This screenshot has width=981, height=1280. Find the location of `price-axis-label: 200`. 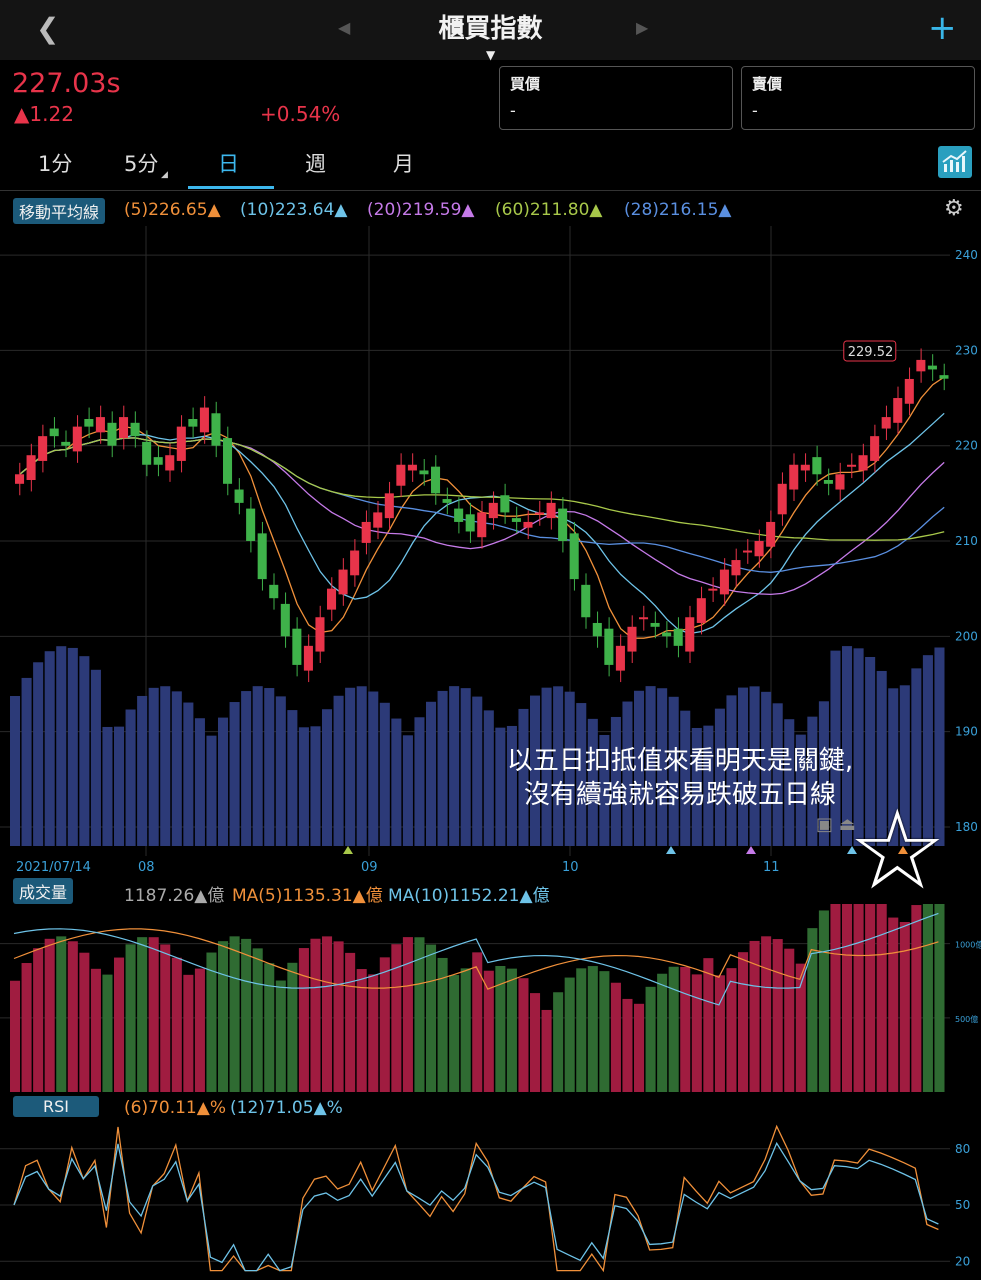

price-axis-label: 200 is located at coordinates (966, 636).